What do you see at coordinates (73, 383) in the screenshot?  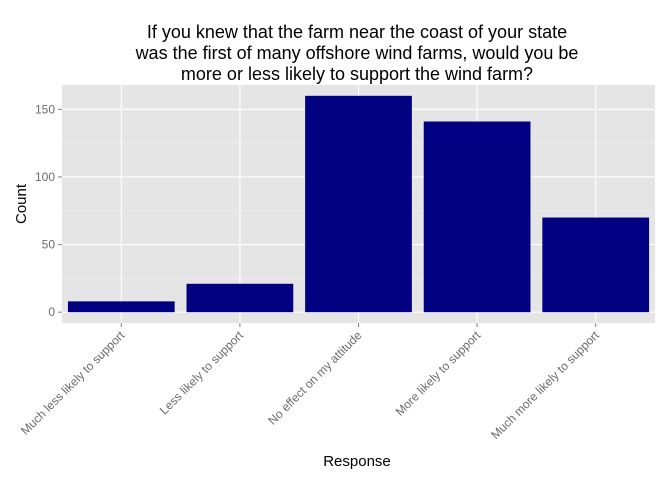 I see `x-tick-label: Much less likely to support` at bounding box center [73, 383].